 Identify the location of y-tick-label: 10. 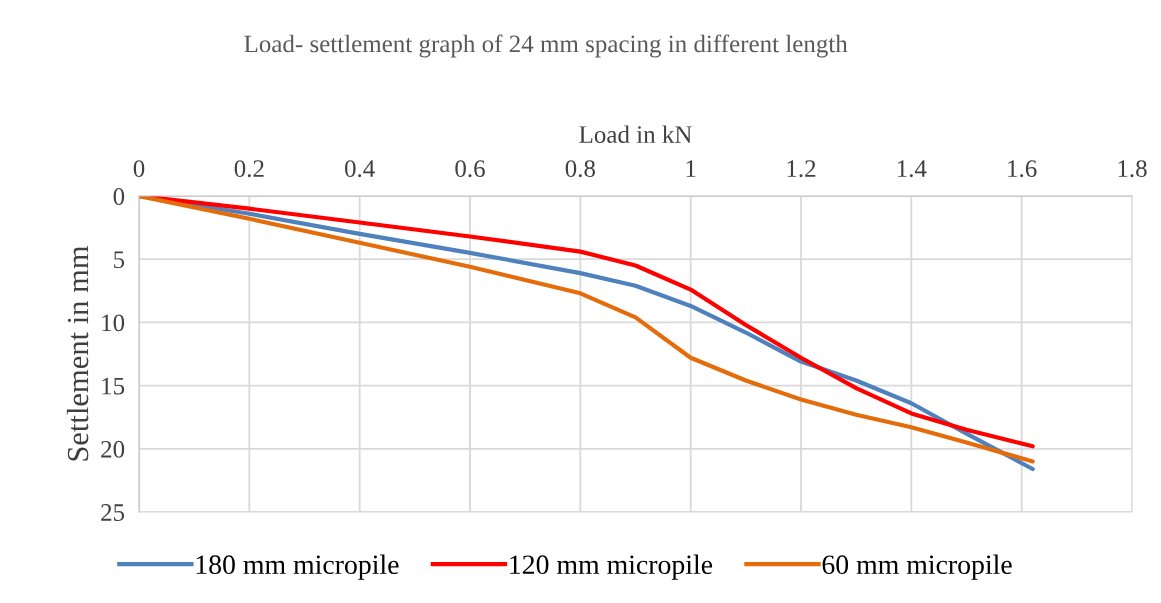
(113, 323).